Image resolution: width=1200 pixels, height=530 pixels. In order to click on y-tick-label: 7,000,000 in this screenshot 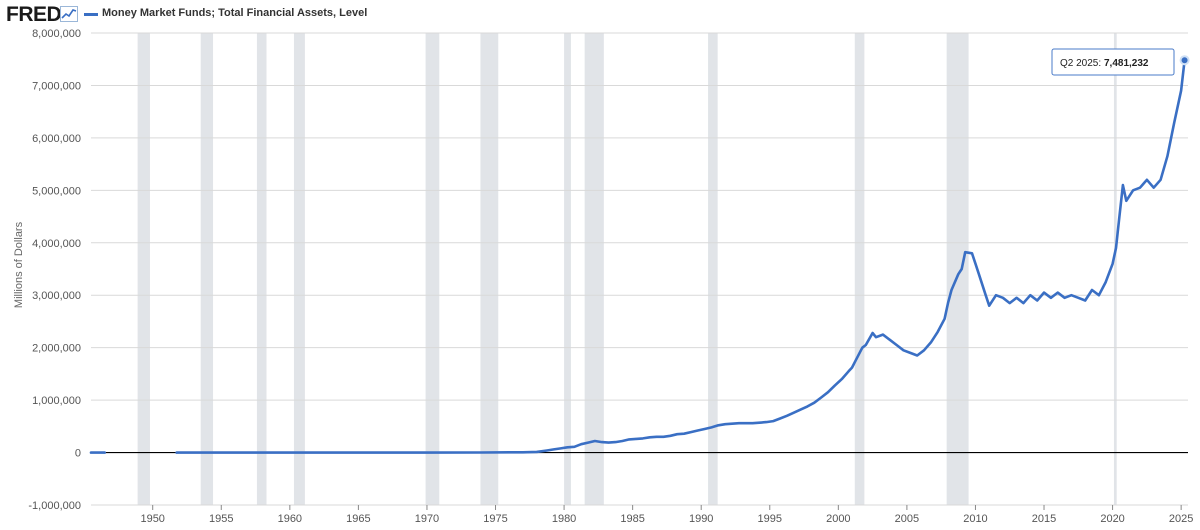, I will do `click(56, 86)`.